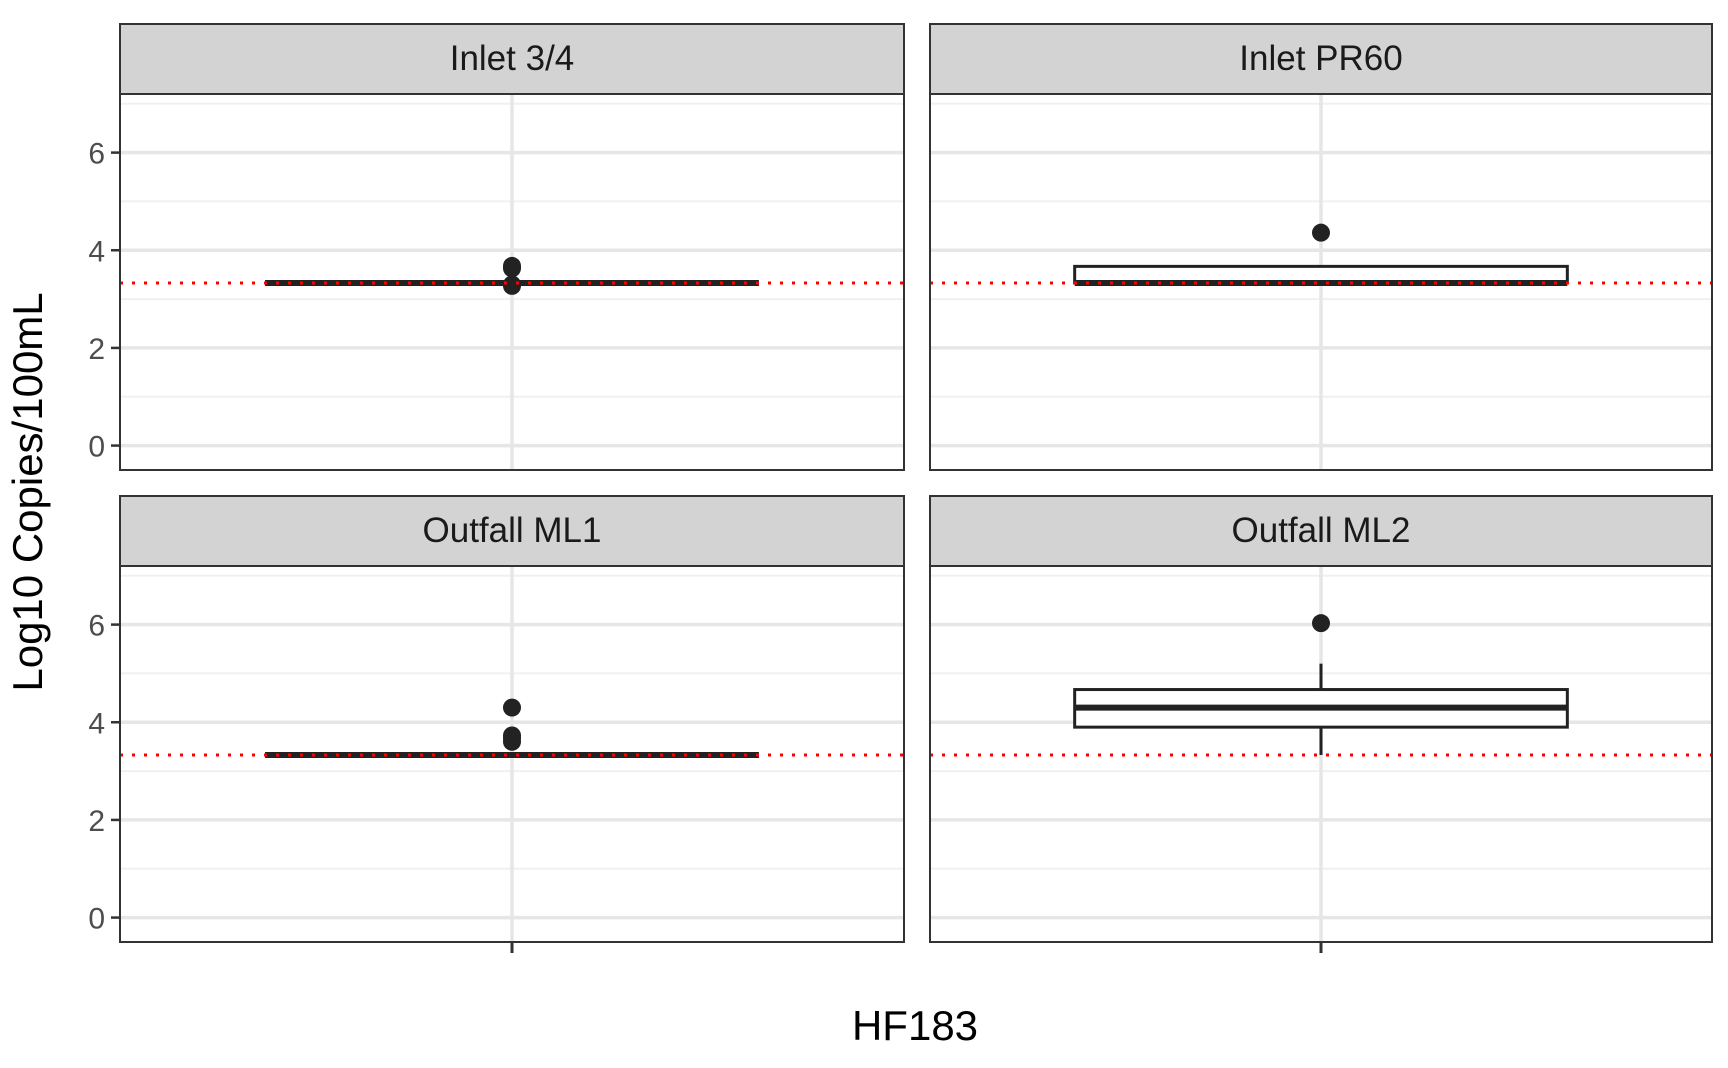 The height and width of the screenshot is (1068, 1728). I want to click on panel-0-y-tick-label: 4, so click(96, 251).